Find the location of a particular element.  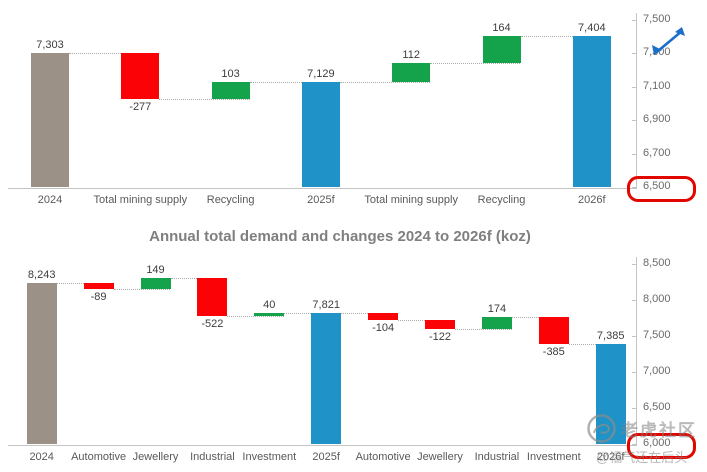

x-label-2026f-6: 2026f is located at coordinates (592, 200).